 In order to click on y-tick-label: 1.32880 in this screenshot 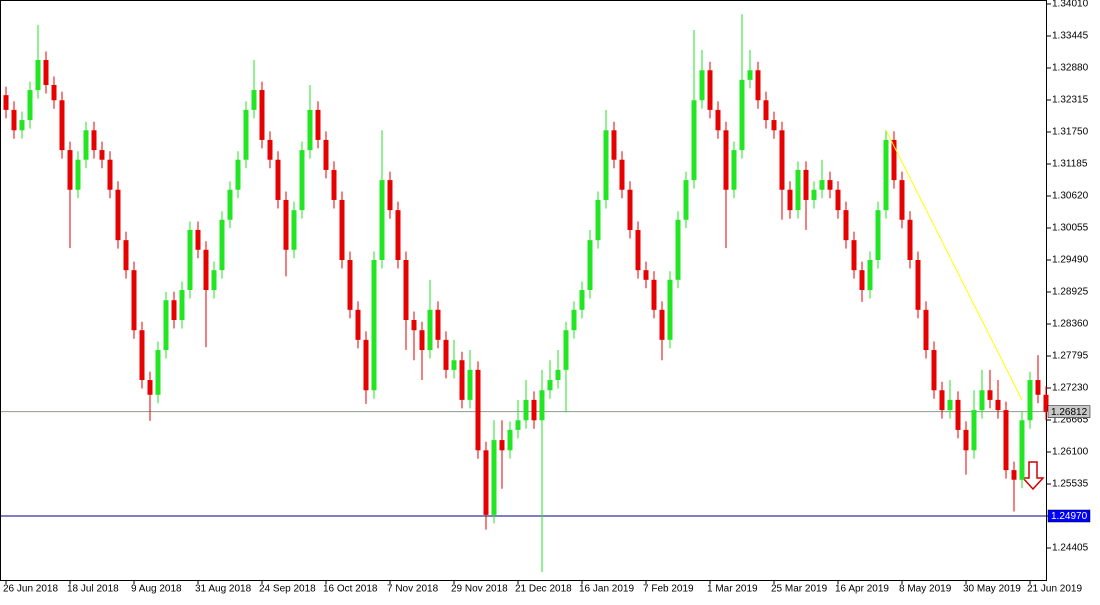, I will do `click(1070, 68)`.